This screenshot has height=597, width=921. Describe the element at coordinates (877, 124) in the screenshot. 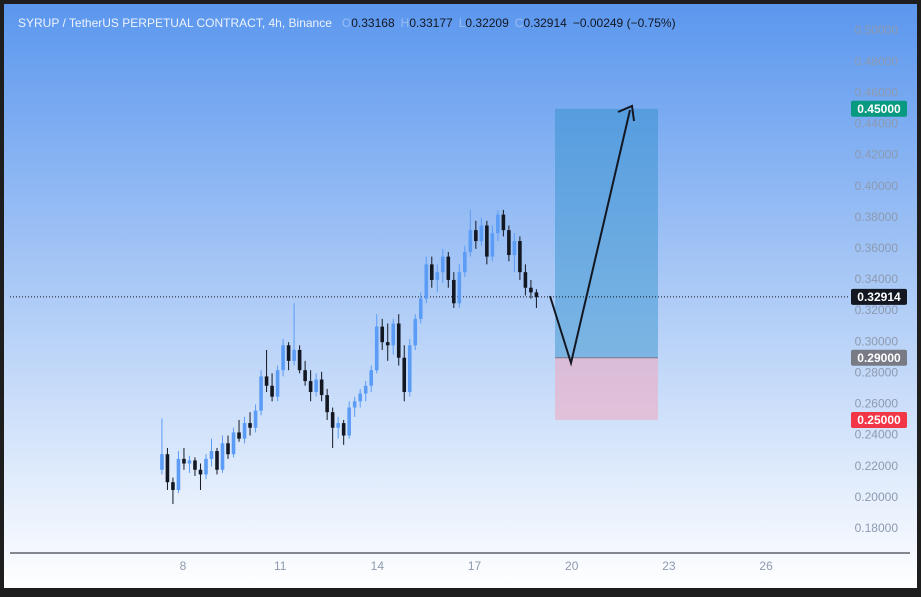

I see `y-tick-label: 0.44000` at that location.